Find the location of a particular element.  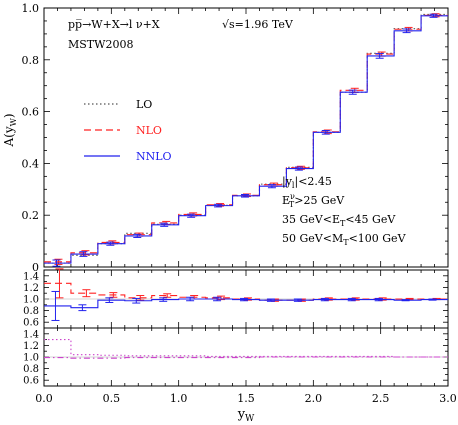

x-tick-label: 0.0 is located at coordinates (44, 398).